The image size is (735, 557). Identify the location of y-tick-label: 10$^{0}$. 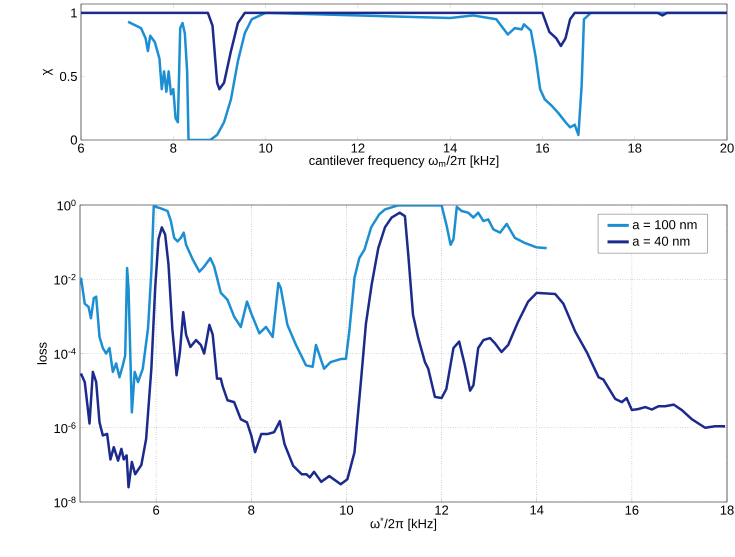
(67, 205).